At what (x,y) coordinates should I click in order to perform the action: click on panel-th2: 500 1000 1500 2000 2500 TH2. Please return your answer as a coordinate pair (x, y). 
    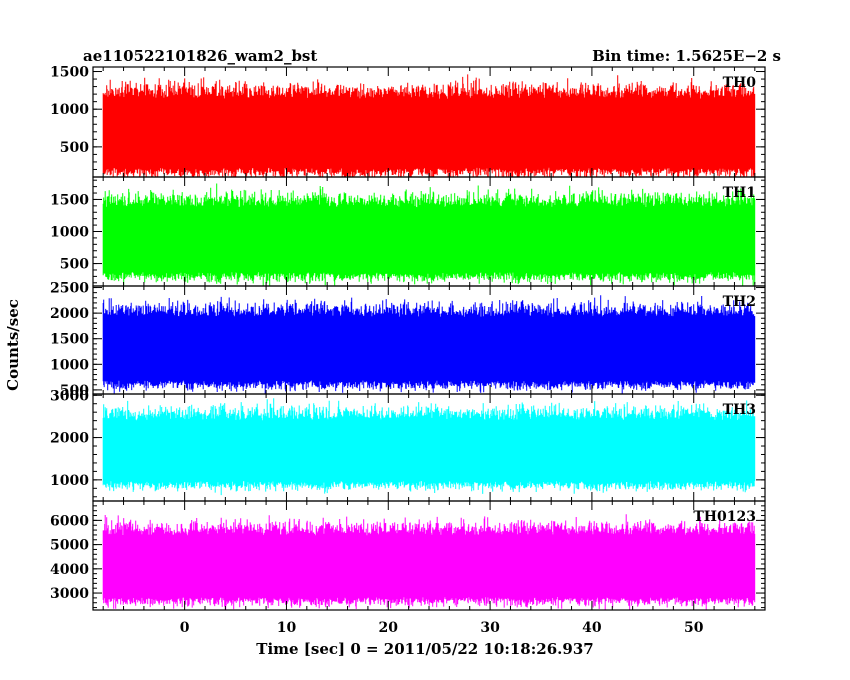
    Looking at the image, I should click on (408, 340).